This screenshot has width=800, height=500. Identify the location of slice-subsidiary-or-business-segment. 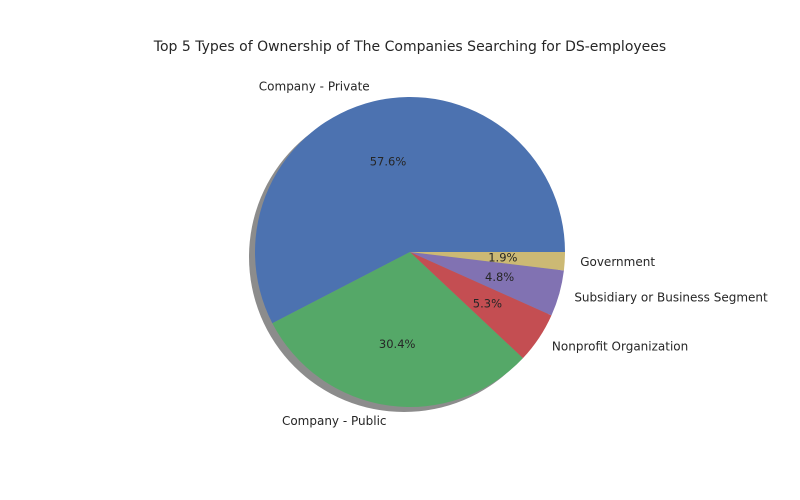
(487, 284).